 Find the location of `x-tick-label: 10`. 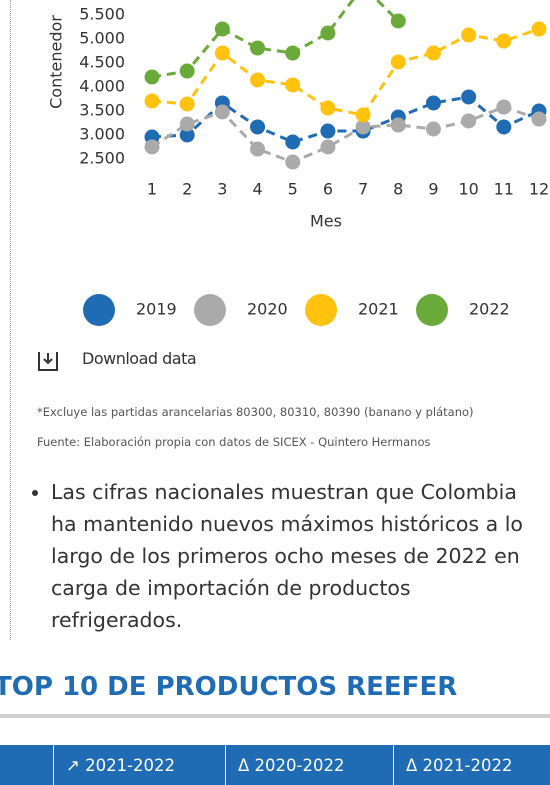

x-tick-label: 10 is located at coordinates (468, 189).